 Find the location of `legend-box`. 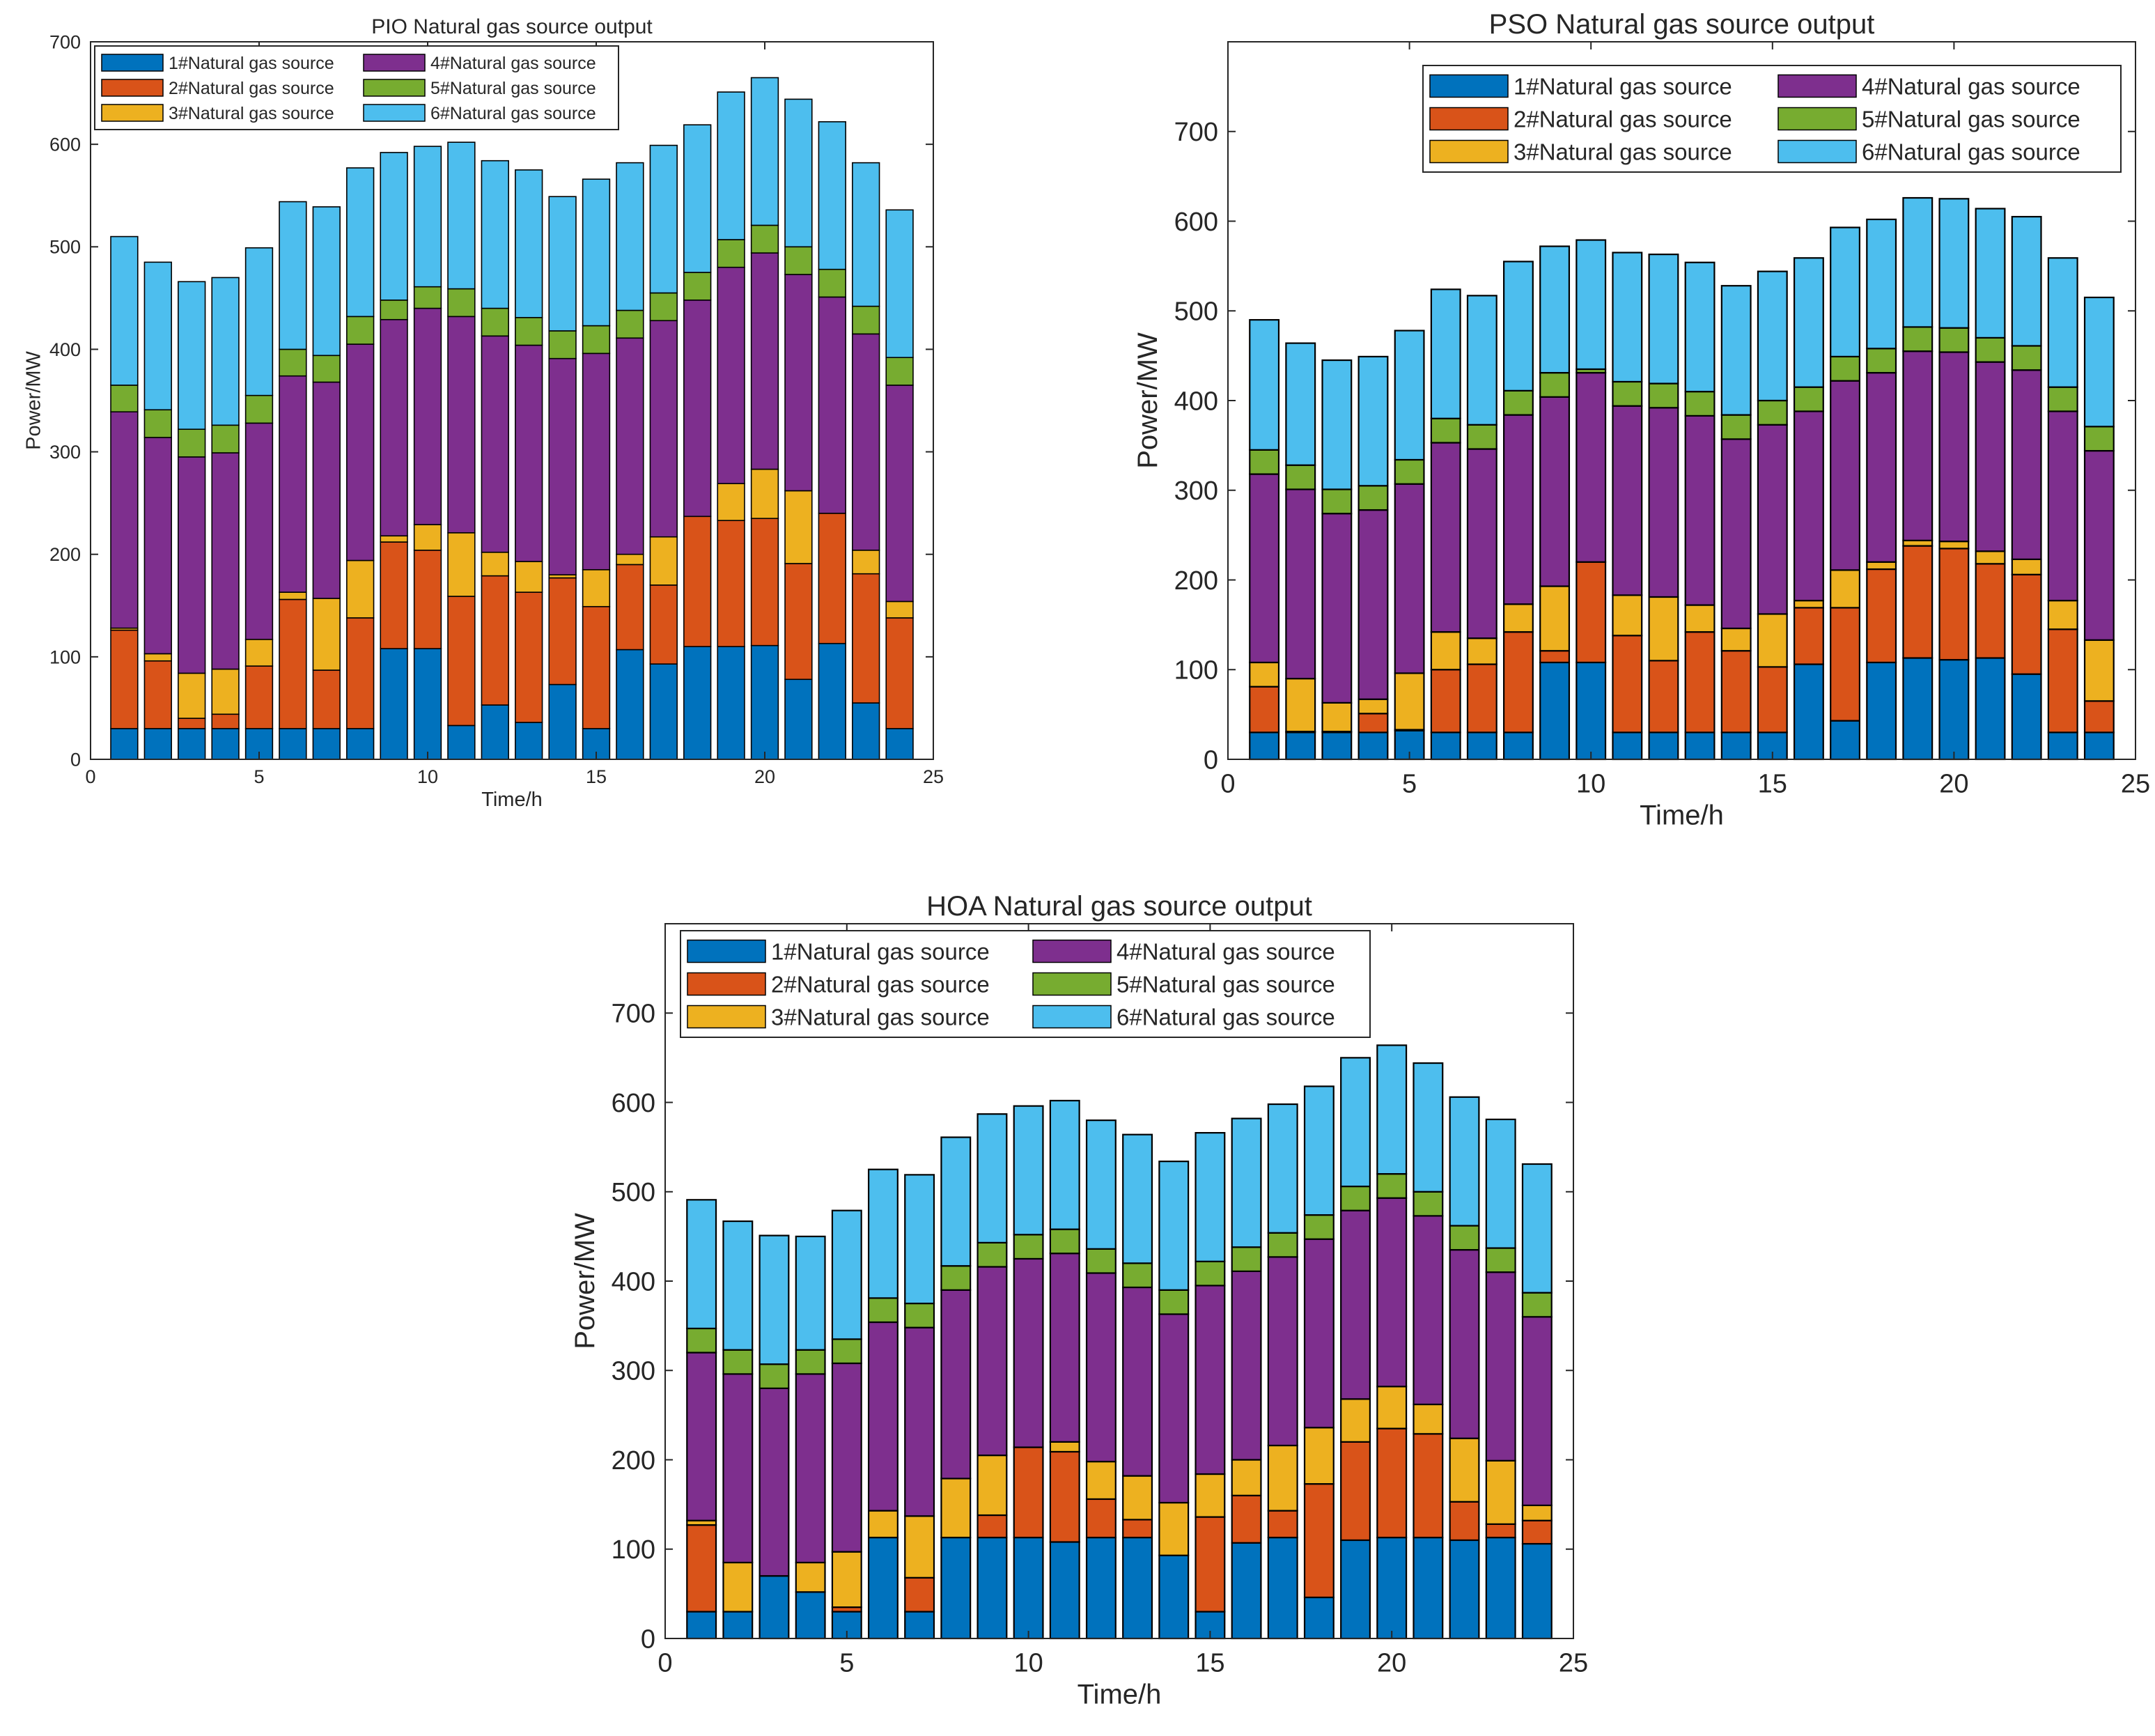

legend-box is located at coordinates (356, 88).